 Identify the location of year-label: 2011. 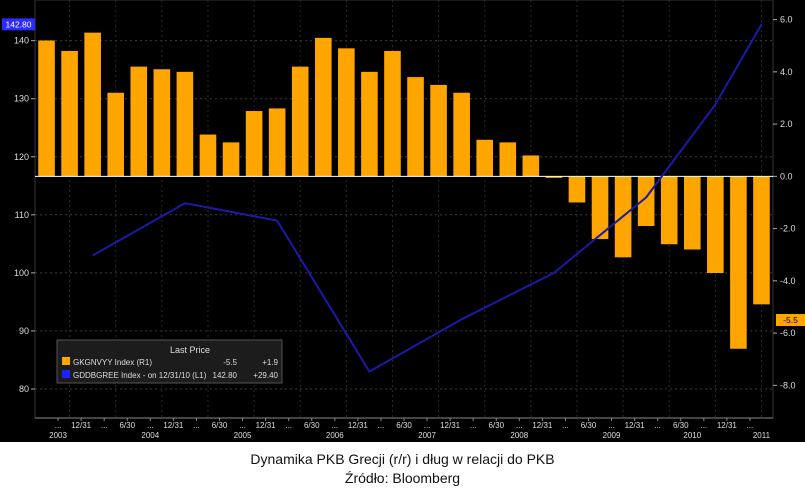
(762, 435).